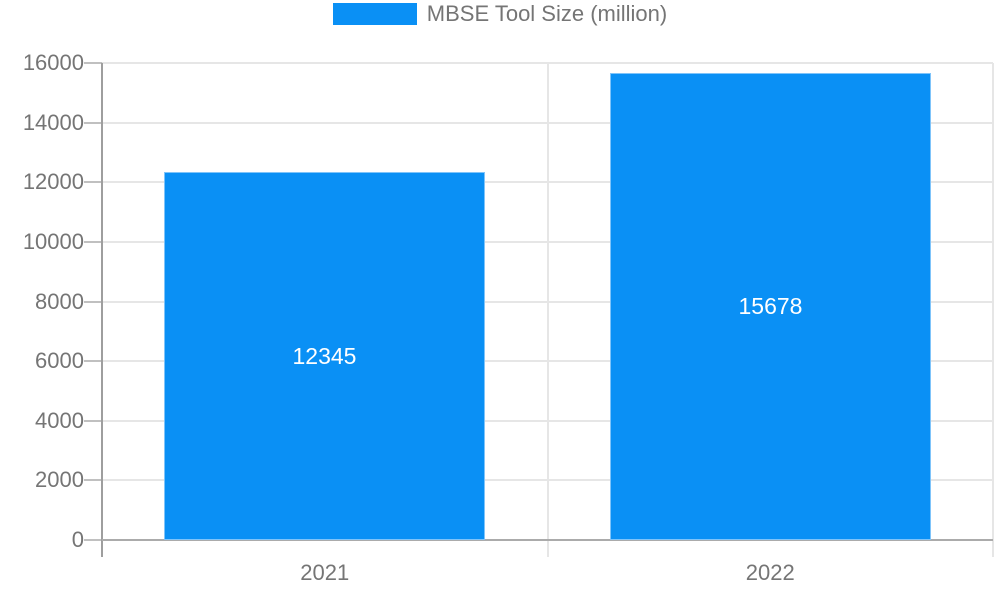 This screenshot has height=600, width=1000. What do you see at coordinates (59, 301) in the screenshot?
I see `y-axis-tick-label: 8000` at bounding box center [59, 301].